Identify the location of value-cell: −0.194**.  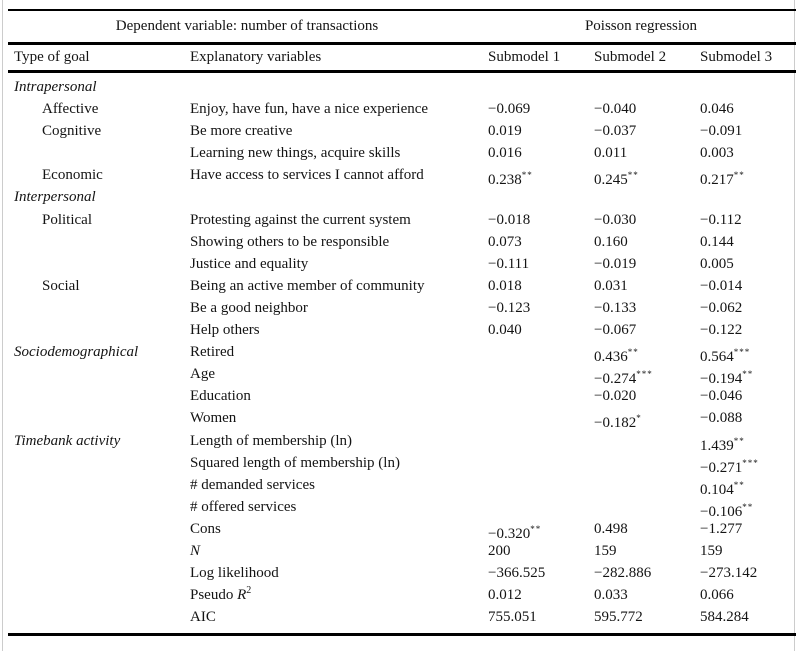
(726, 376).